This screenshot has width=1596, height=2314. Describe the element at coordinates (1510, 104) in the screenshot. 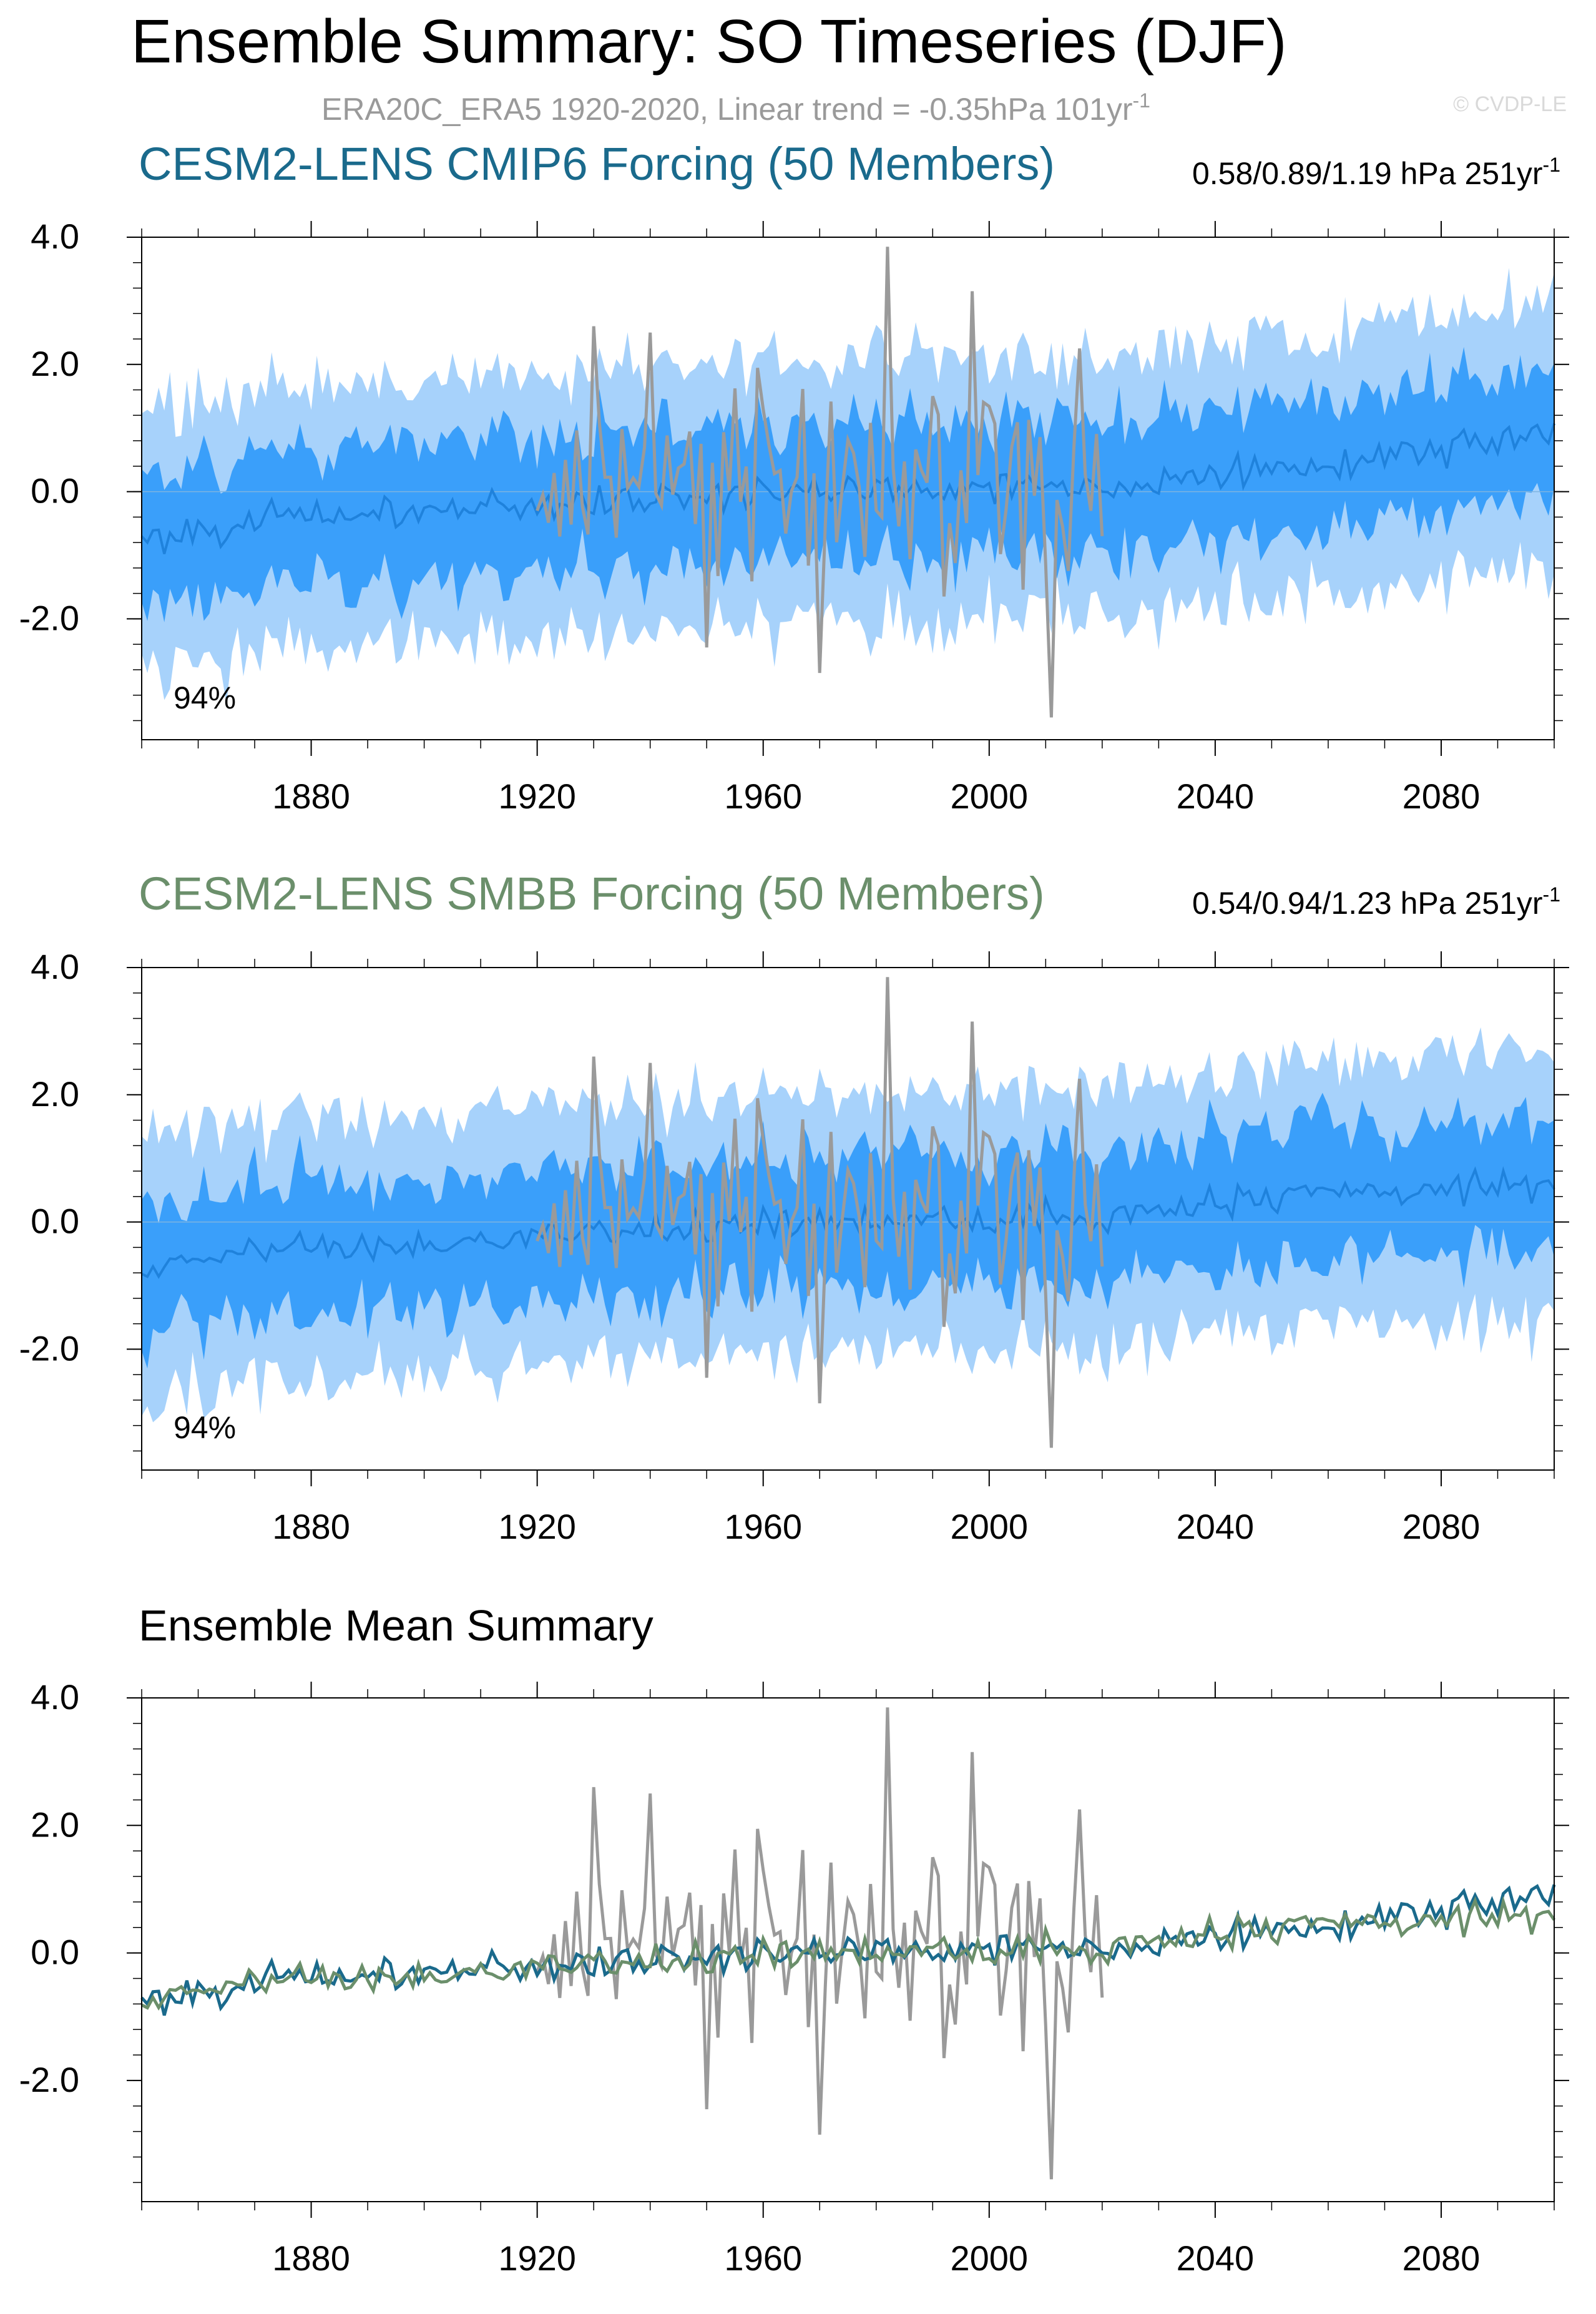

I see `watermark: © CVDP-LE` at that location.